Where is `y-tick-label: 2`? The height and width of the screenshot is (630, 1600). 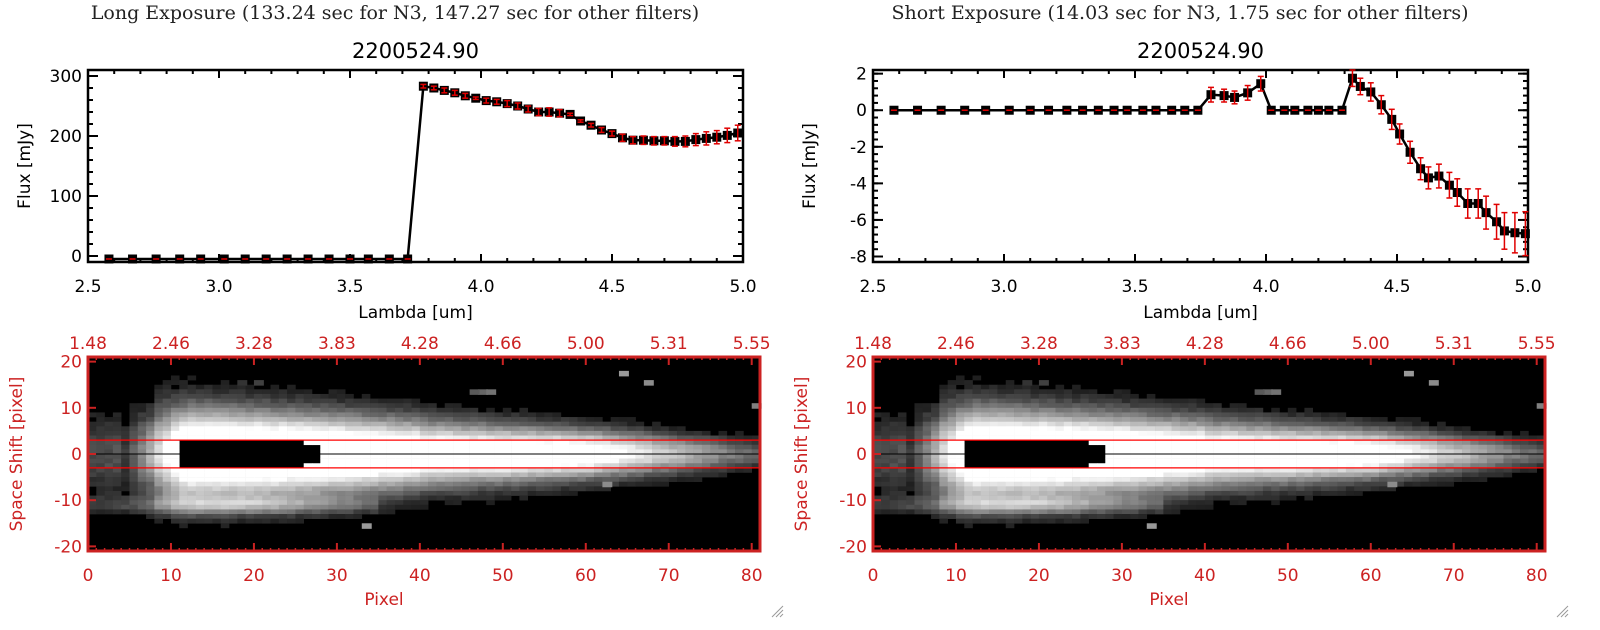
y-tick-label: 2 is located at coordinates (861, 75).